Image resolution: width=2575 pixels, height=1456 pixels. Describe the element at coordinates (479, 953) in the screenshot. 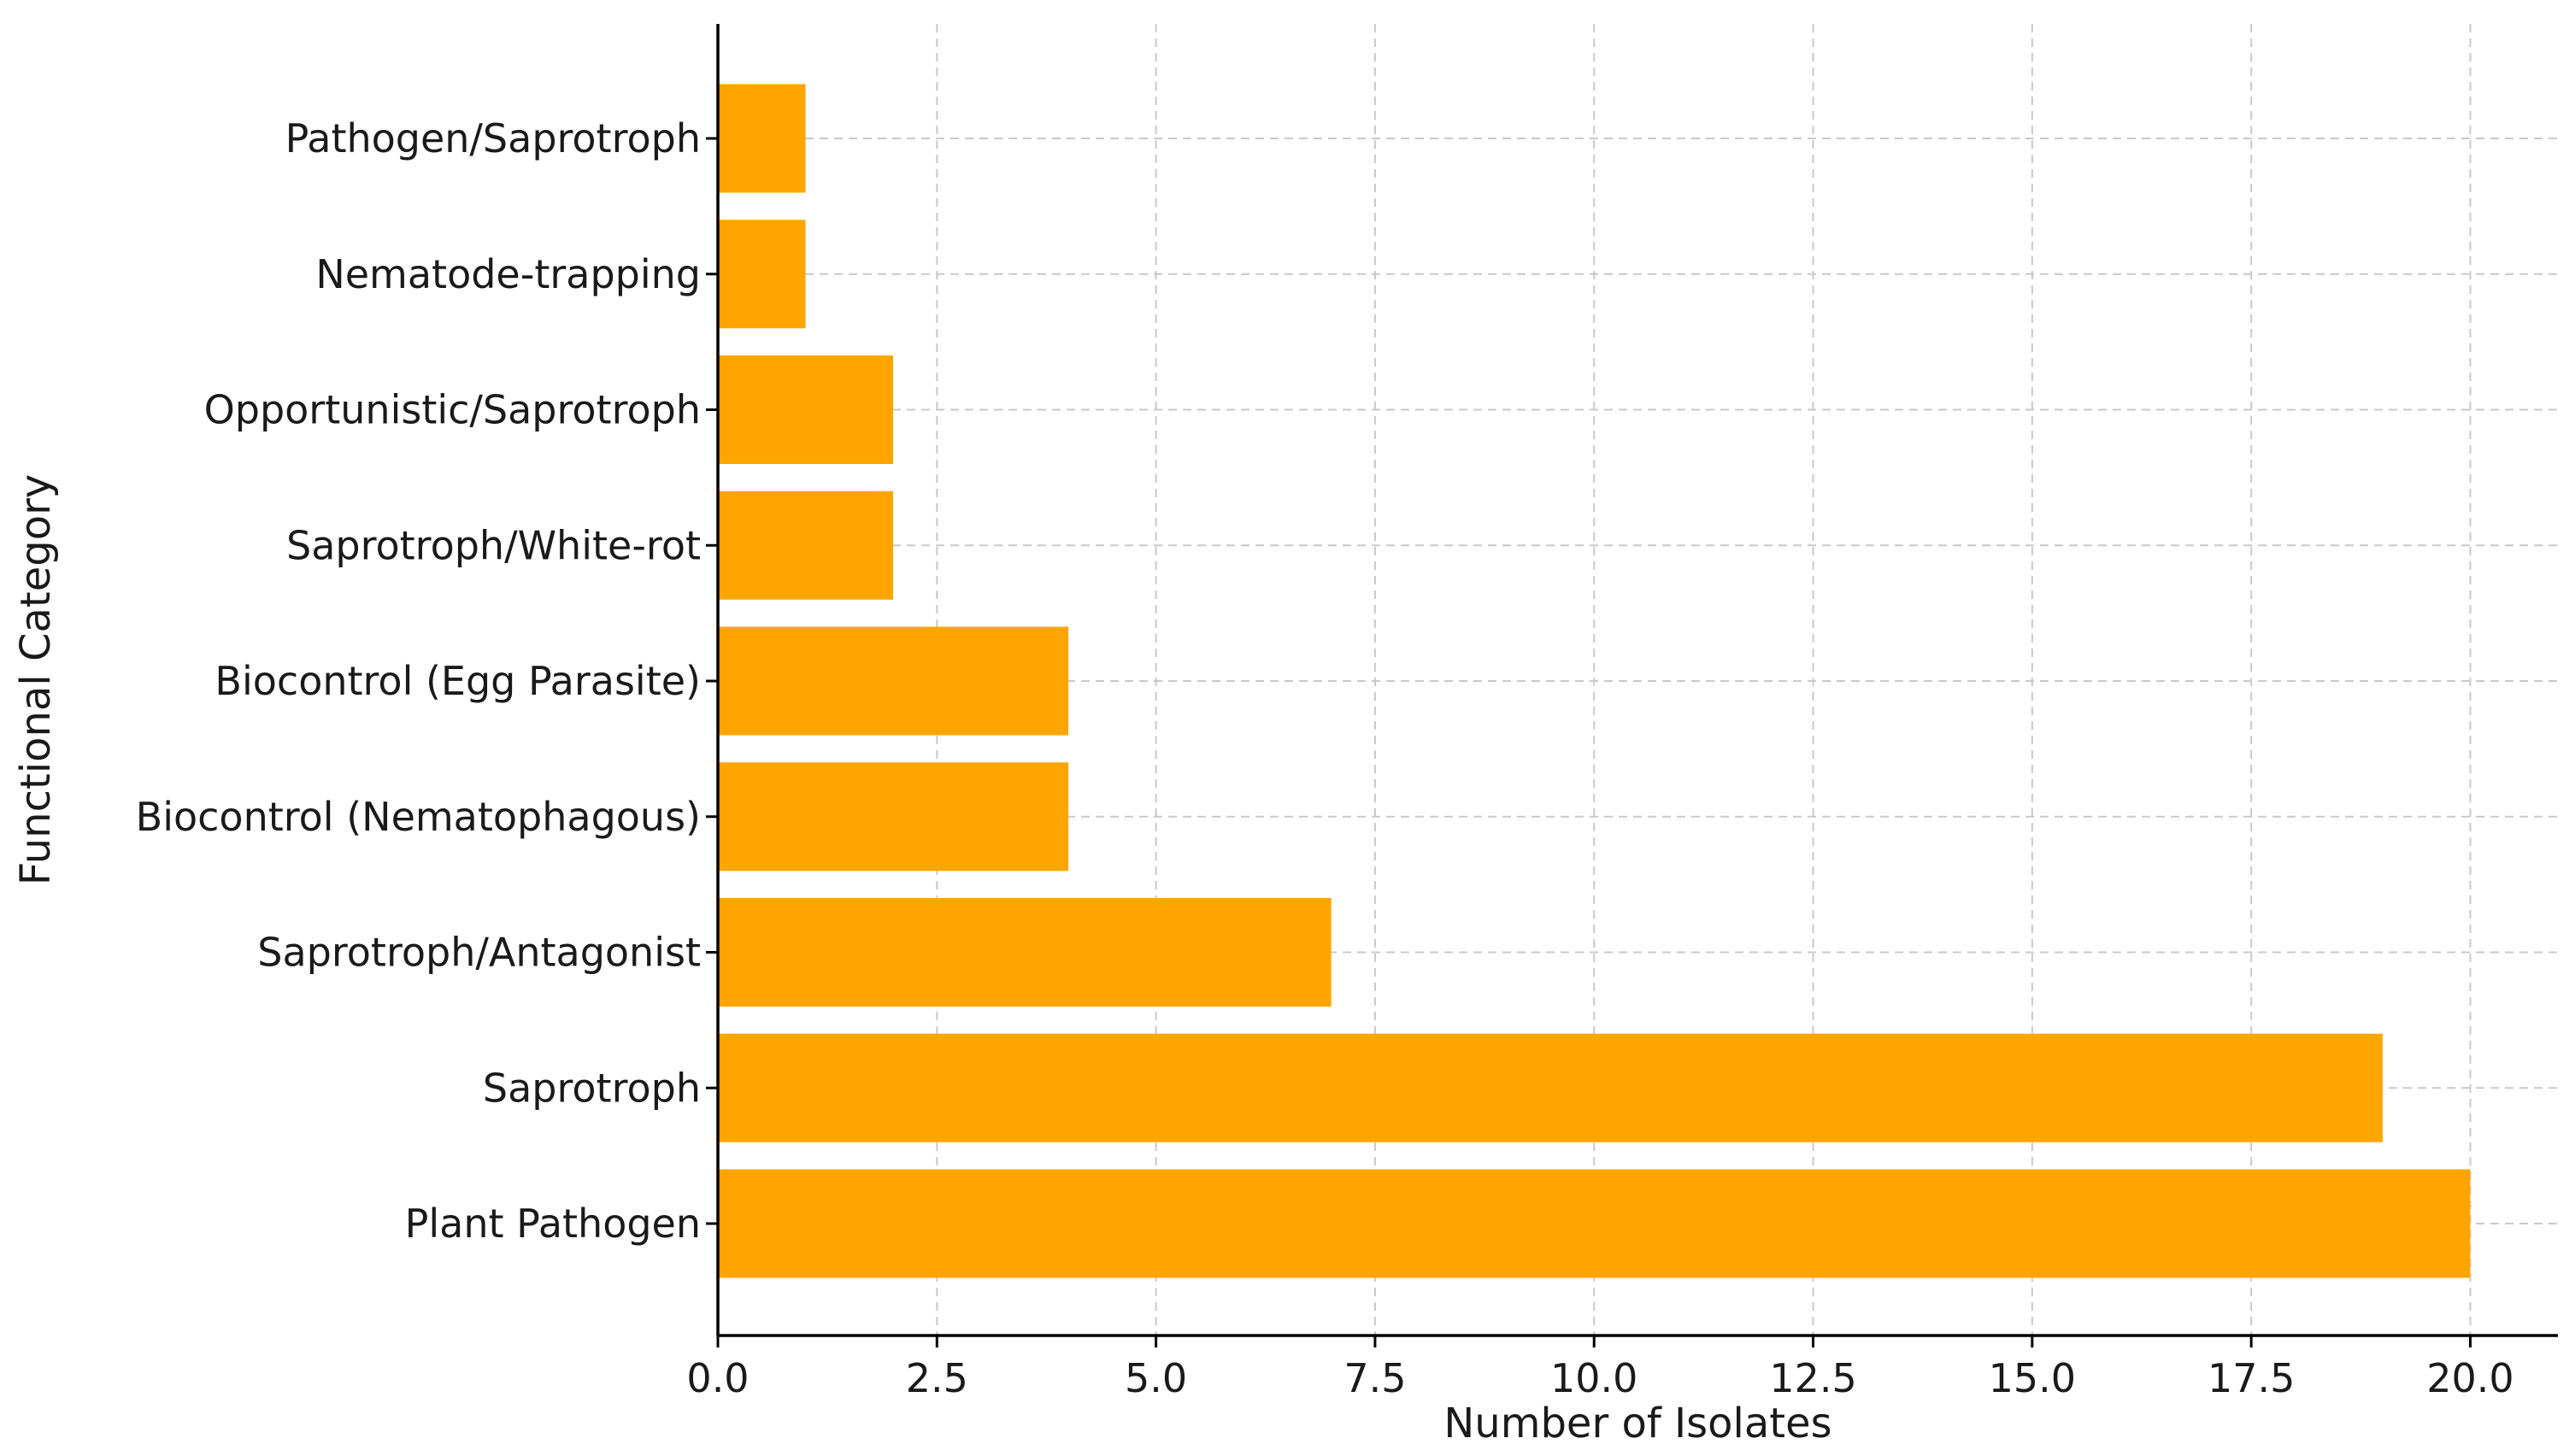

I see `y-tick-label: Saprotroph/Antagonist` at that location.